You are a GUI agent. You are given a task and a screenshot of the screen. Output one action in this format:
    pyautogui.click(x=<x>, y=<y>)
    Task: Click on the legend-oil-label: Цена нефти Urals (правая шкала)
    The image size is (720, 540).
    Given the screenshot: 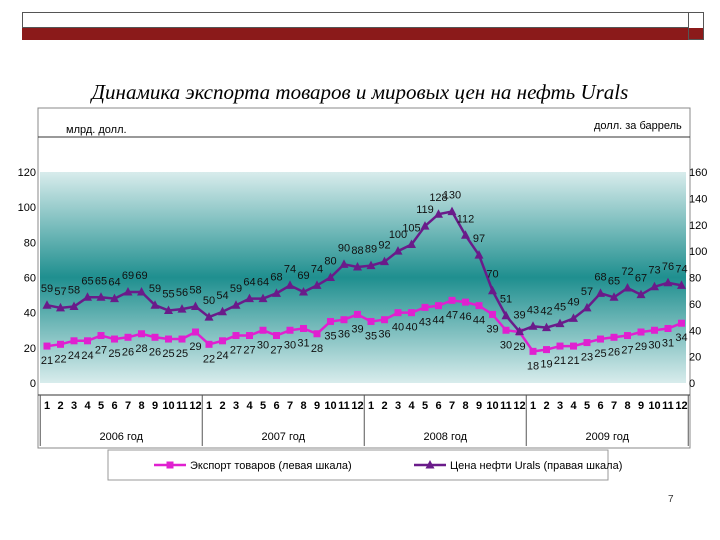 What is the action you would take?
    pyautogui.click(x=536, y=466)
    